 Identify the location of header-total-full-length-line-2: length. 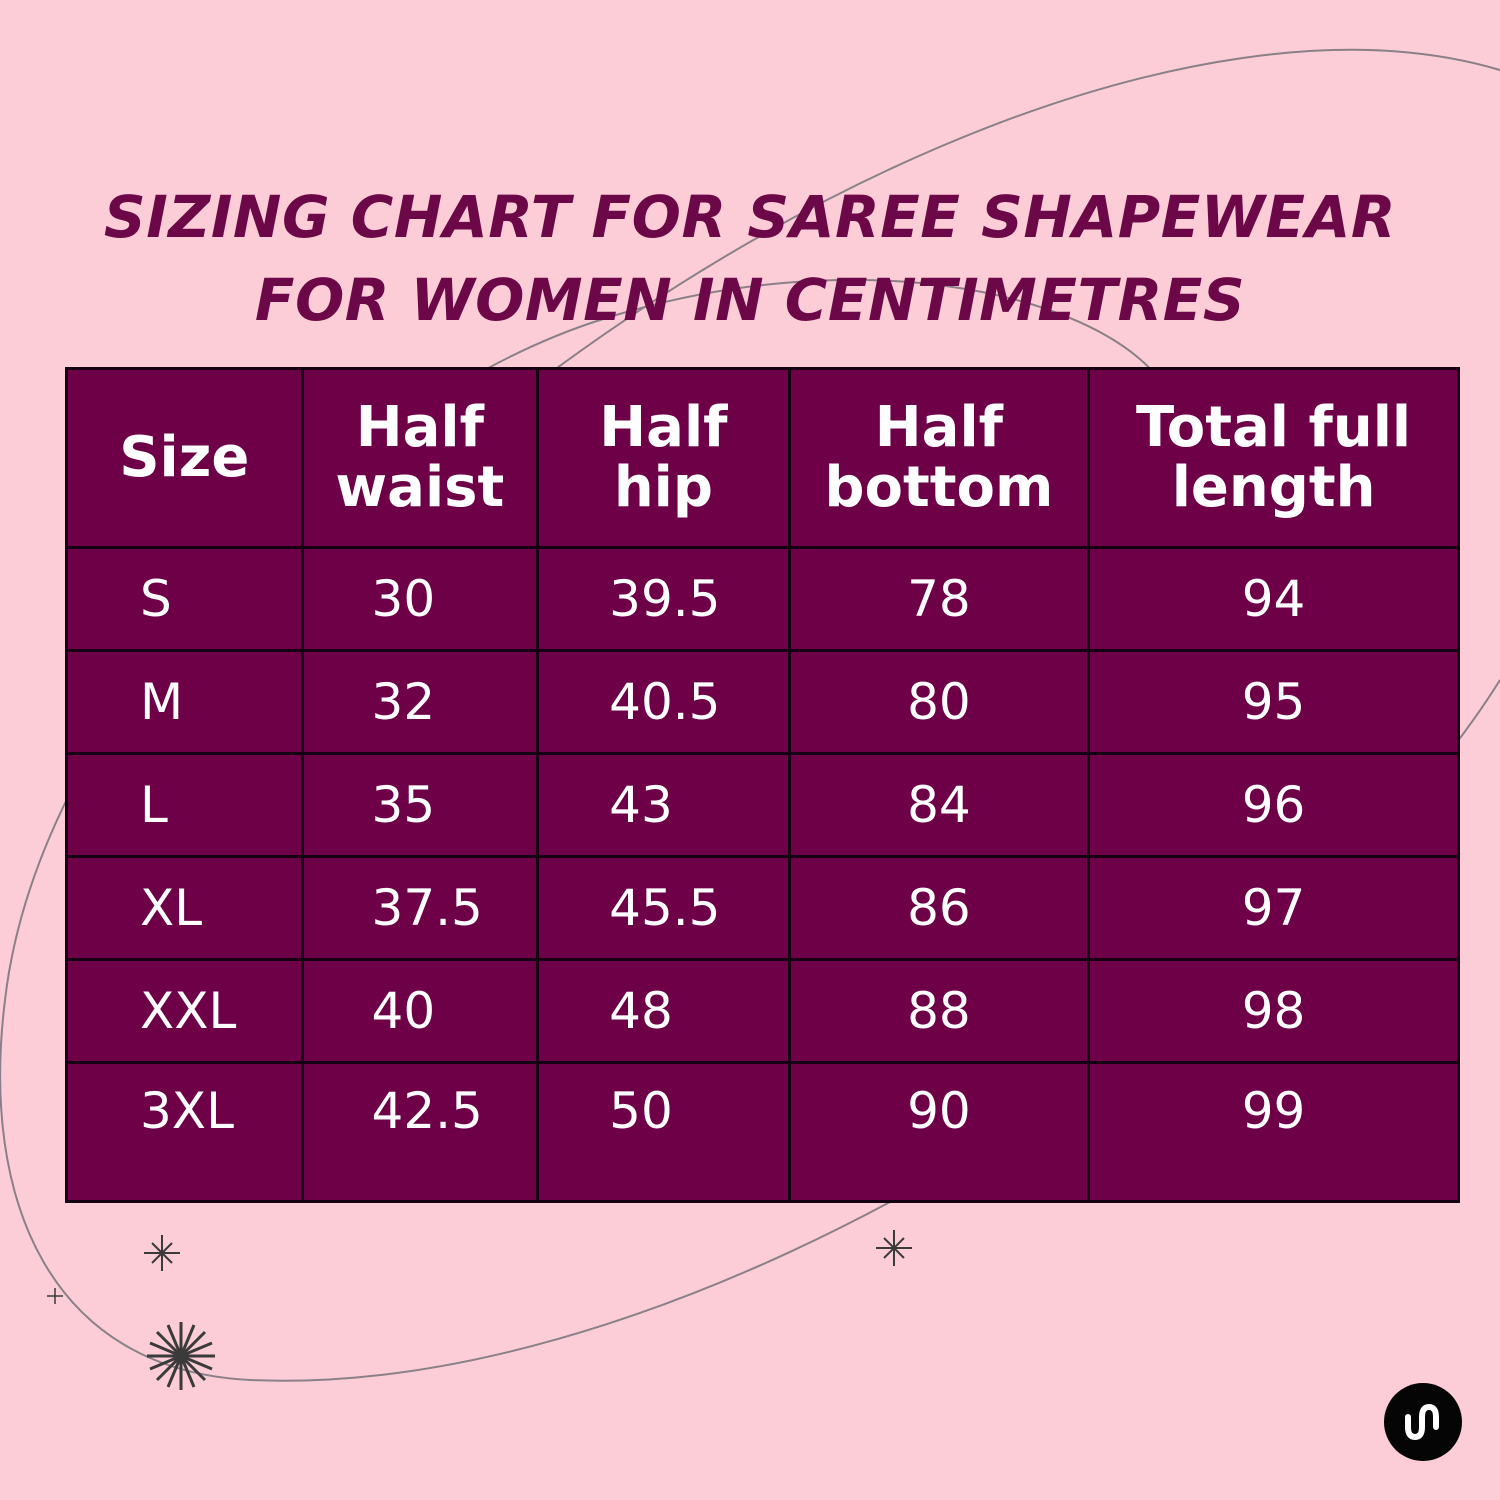
(1273, 487).